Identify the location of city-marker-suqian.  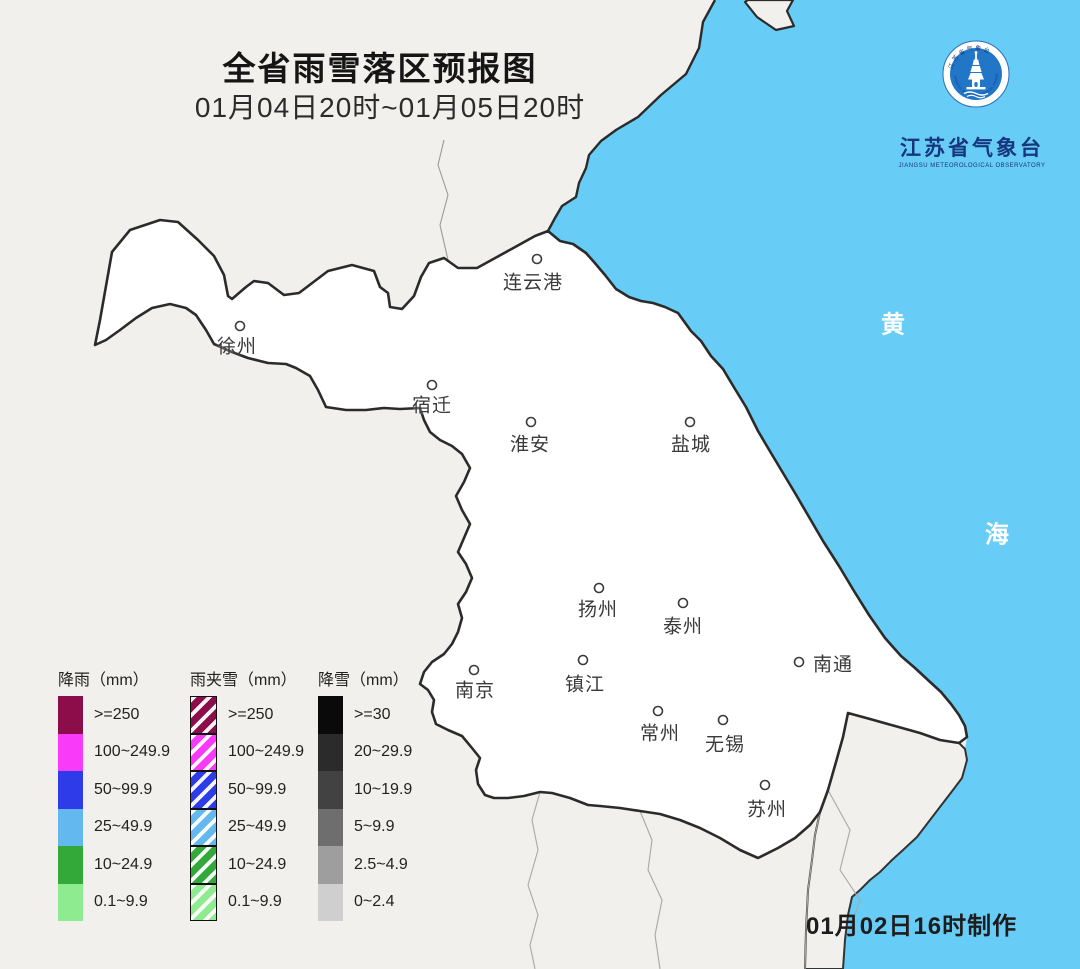
(432, 385).